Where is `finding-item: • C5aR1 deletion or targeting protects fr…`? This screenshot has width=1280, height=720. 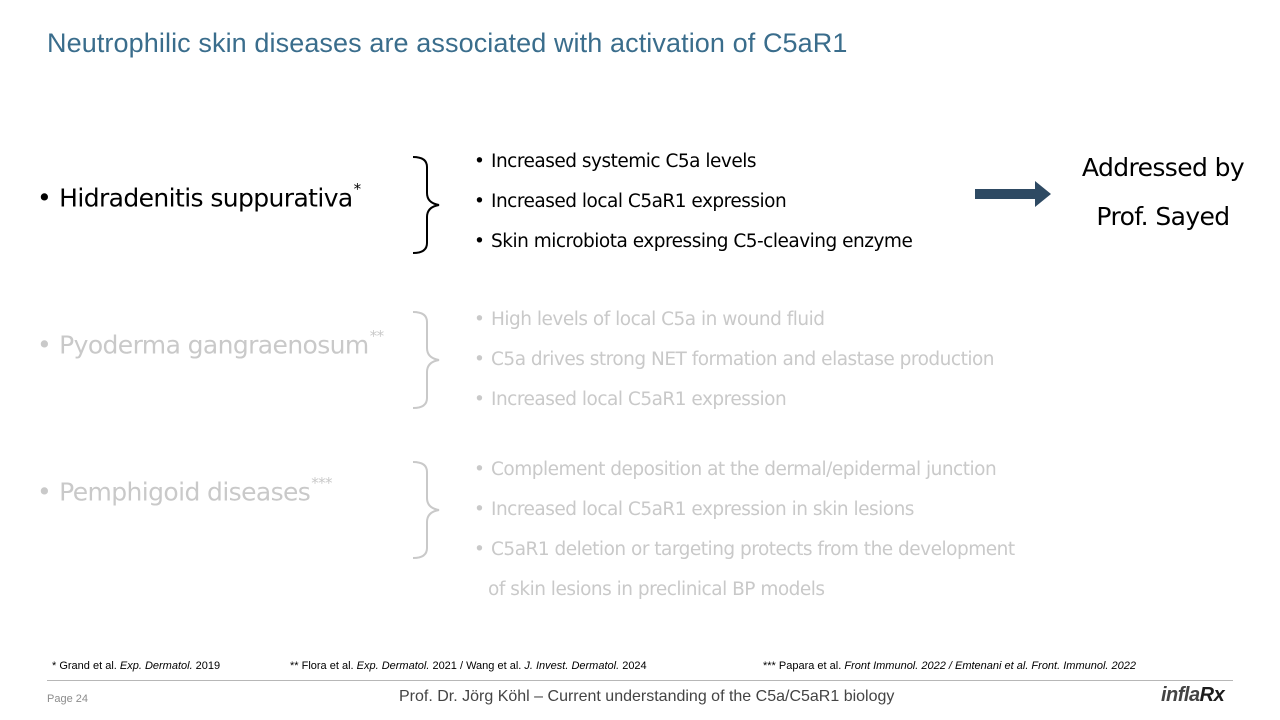
finding-item: • C5aR1 deletion or targeting protects fr… is located at coordinates (744, 549).